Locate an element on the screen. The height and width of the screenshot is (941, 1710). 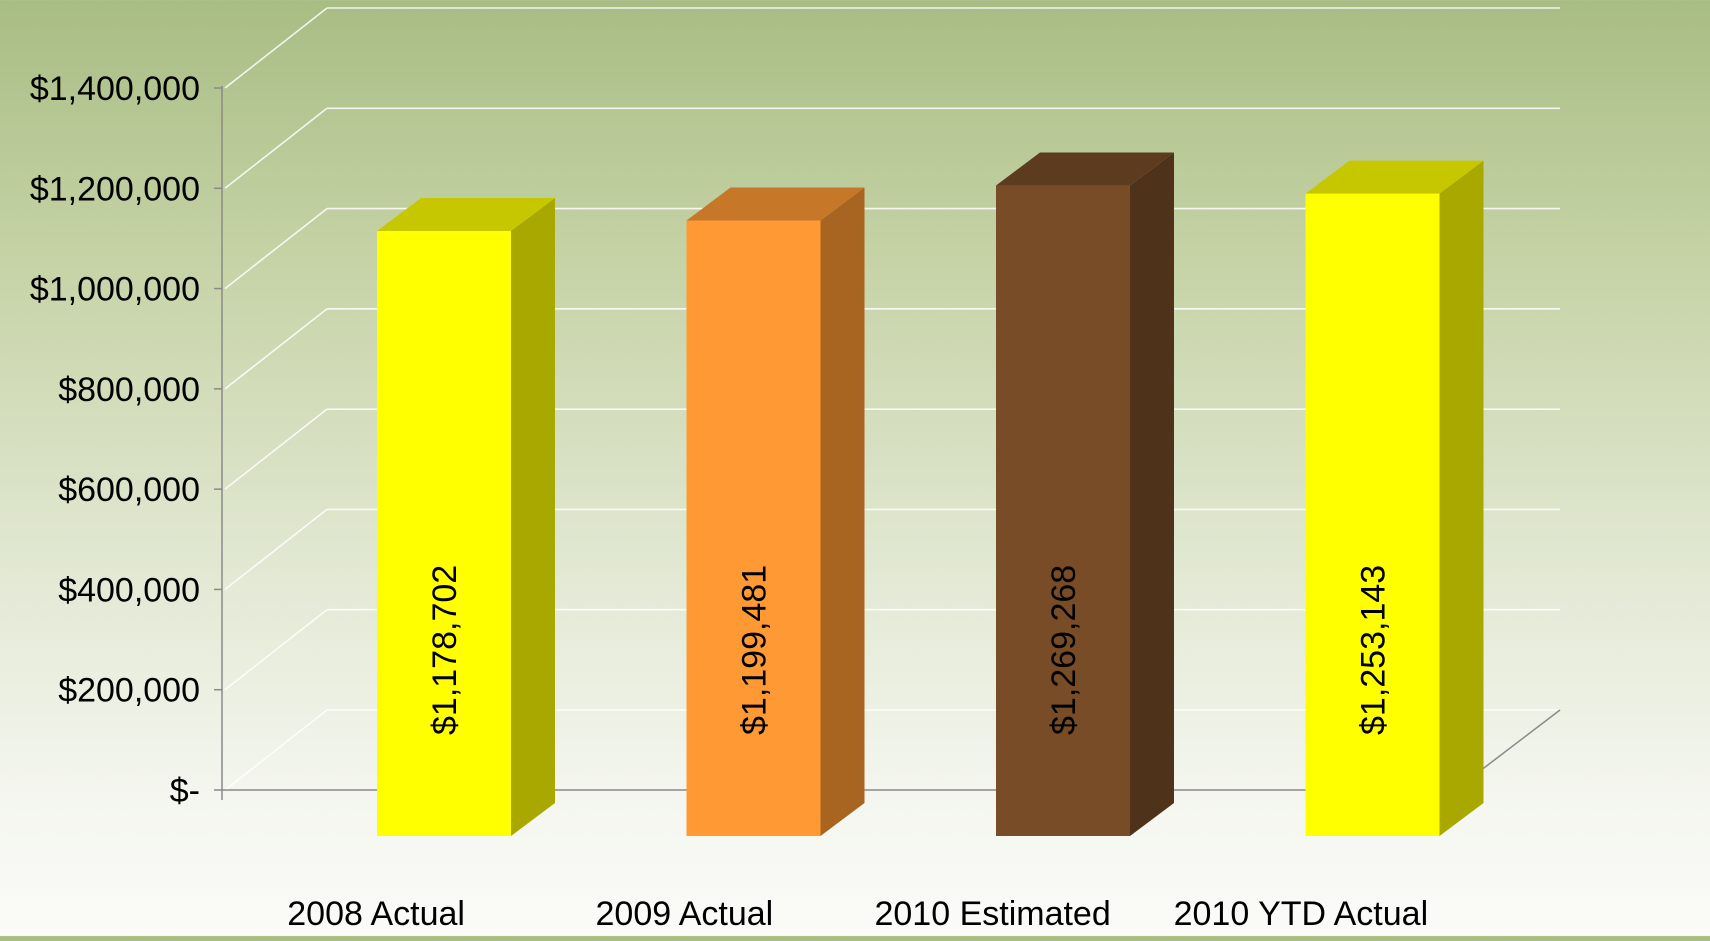
bar-value-label: $1,199,481 is located at coordinates (755, 650).